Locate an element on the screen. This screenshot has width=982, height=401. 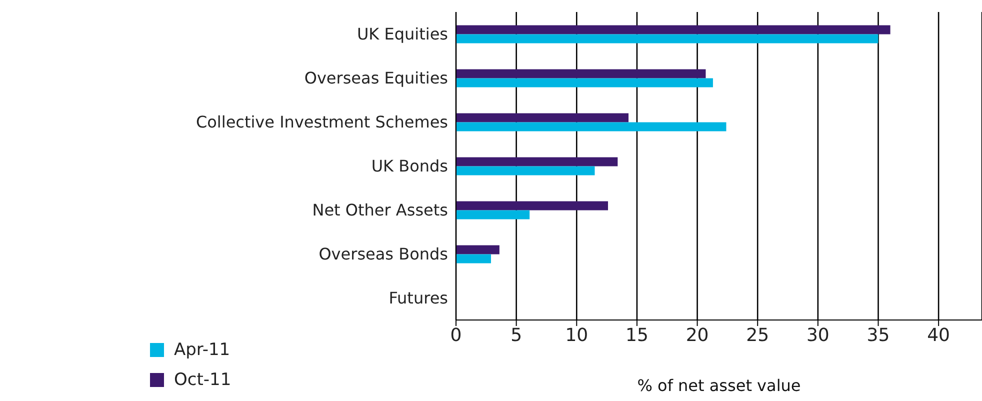
x-tick-label: 30 is located at coordinates (818, 335).